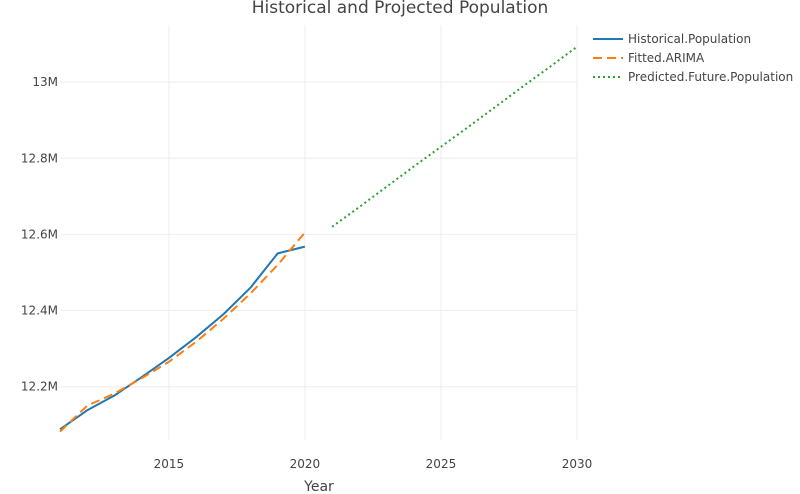 The width and height of the screenshot is (800, 494). What do you see at coordinates (169, 464) in the screenshot?
I see `x-tick-label: 2015` at bounding box center [169, 464].